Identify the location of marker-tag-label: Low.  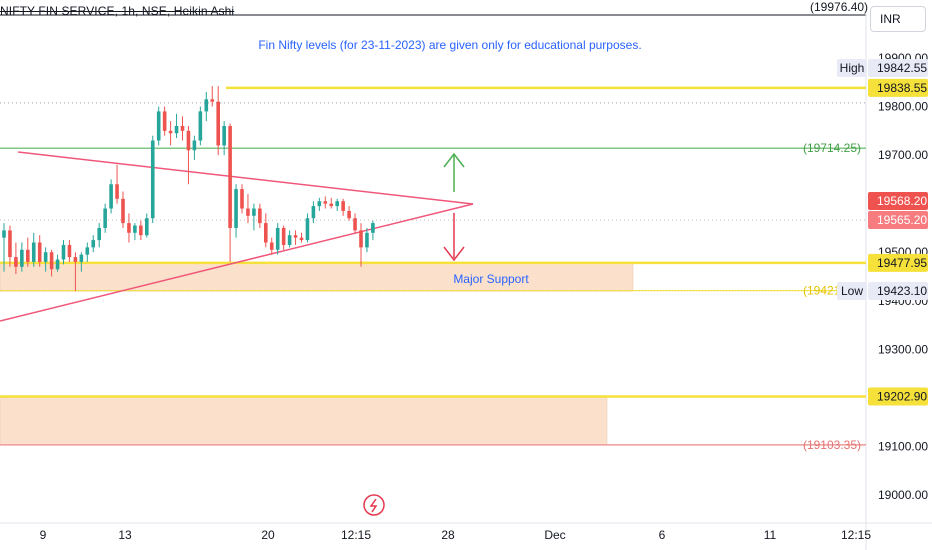
(852, 291).